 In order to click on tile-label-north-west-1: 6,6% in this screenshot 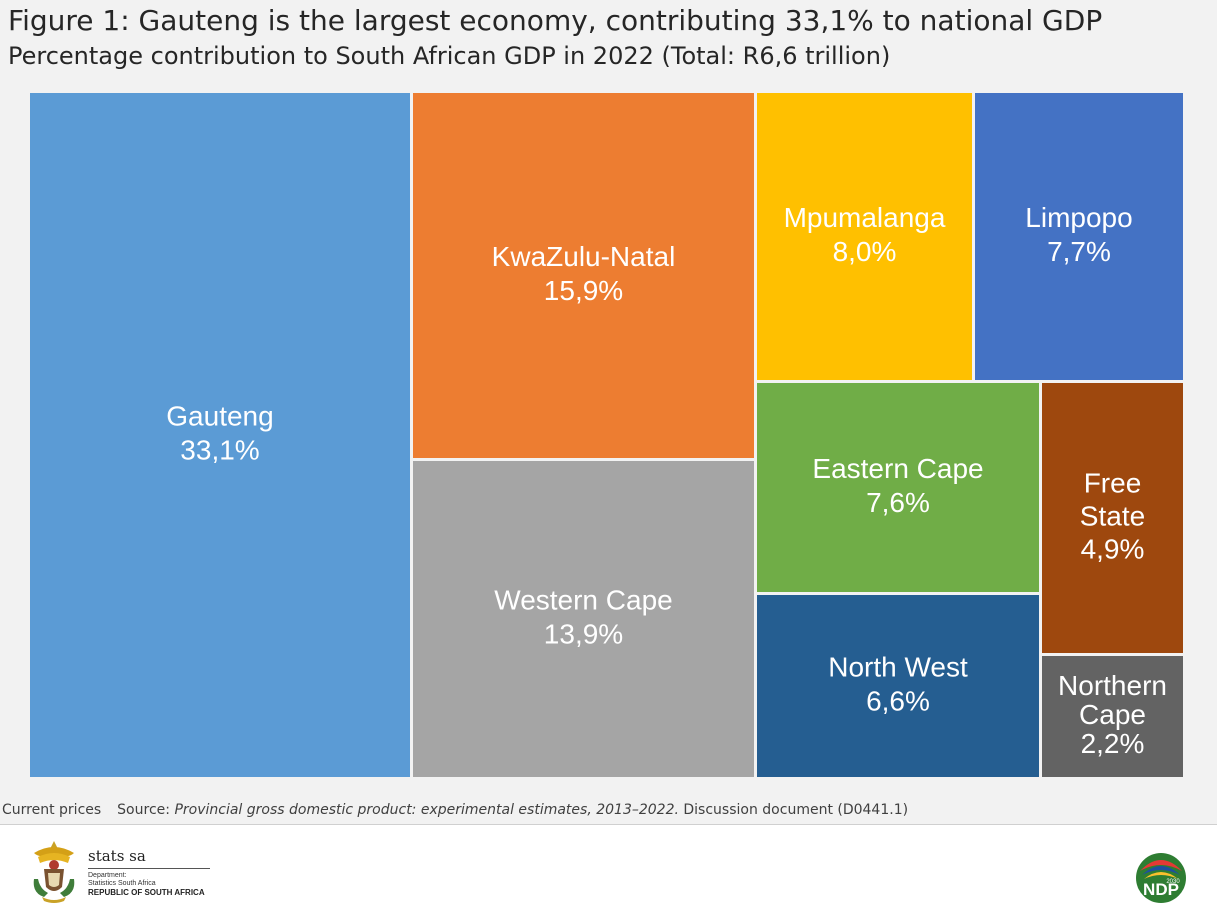, I will do `click(898, 700)`.